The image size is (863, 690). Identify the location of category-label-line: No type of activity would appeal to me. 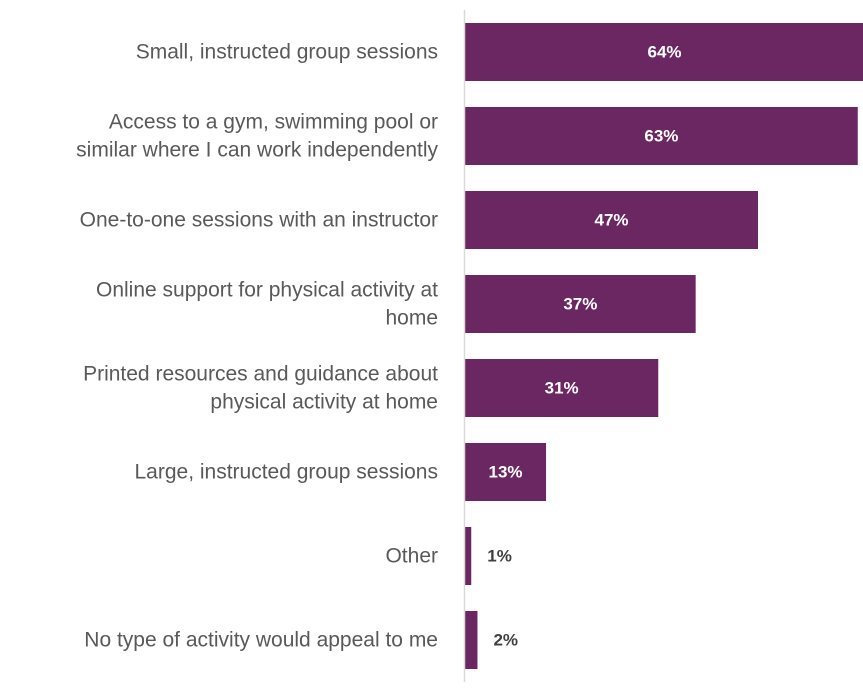
(261, 640).